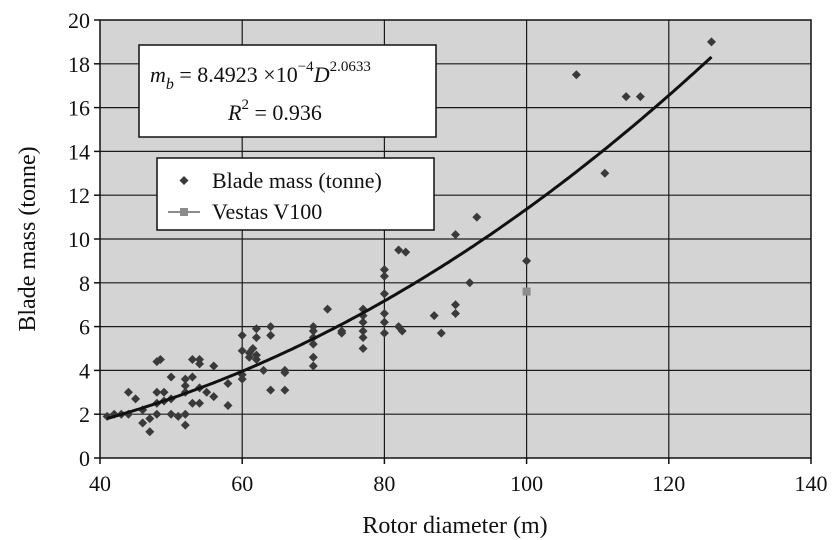 The image size is (835, 540). What do you see at coordinates (84, 239) in the screenshot?
I see `y-axis-ticks: 0 2 4 6 8 10 12 14 16 18 20` at bounding box center [84, 239].